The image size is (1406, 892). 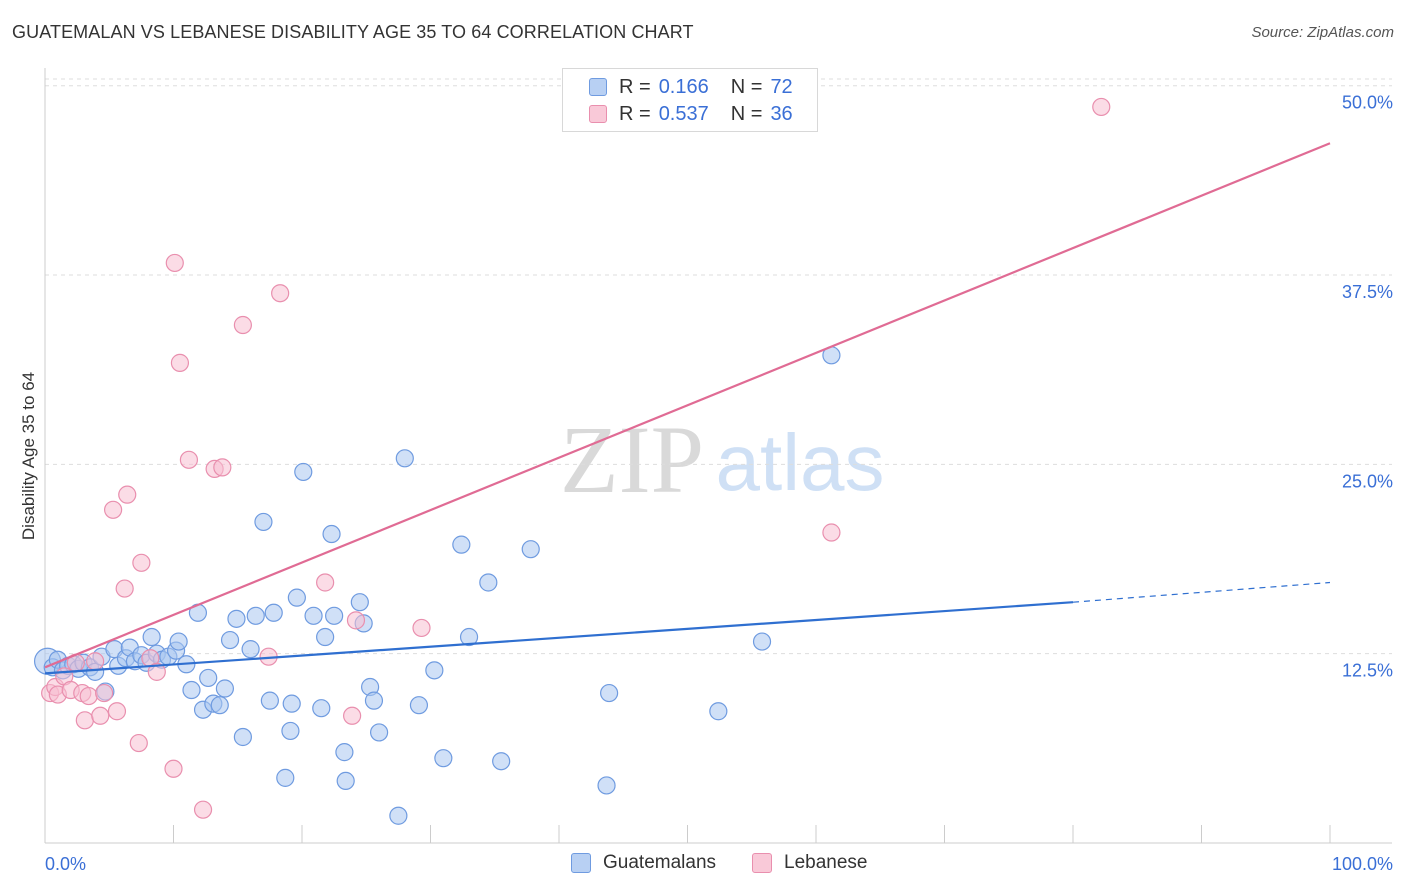 I want to click on x-tick-label: 100.0%, so click(x=1362, y=864).